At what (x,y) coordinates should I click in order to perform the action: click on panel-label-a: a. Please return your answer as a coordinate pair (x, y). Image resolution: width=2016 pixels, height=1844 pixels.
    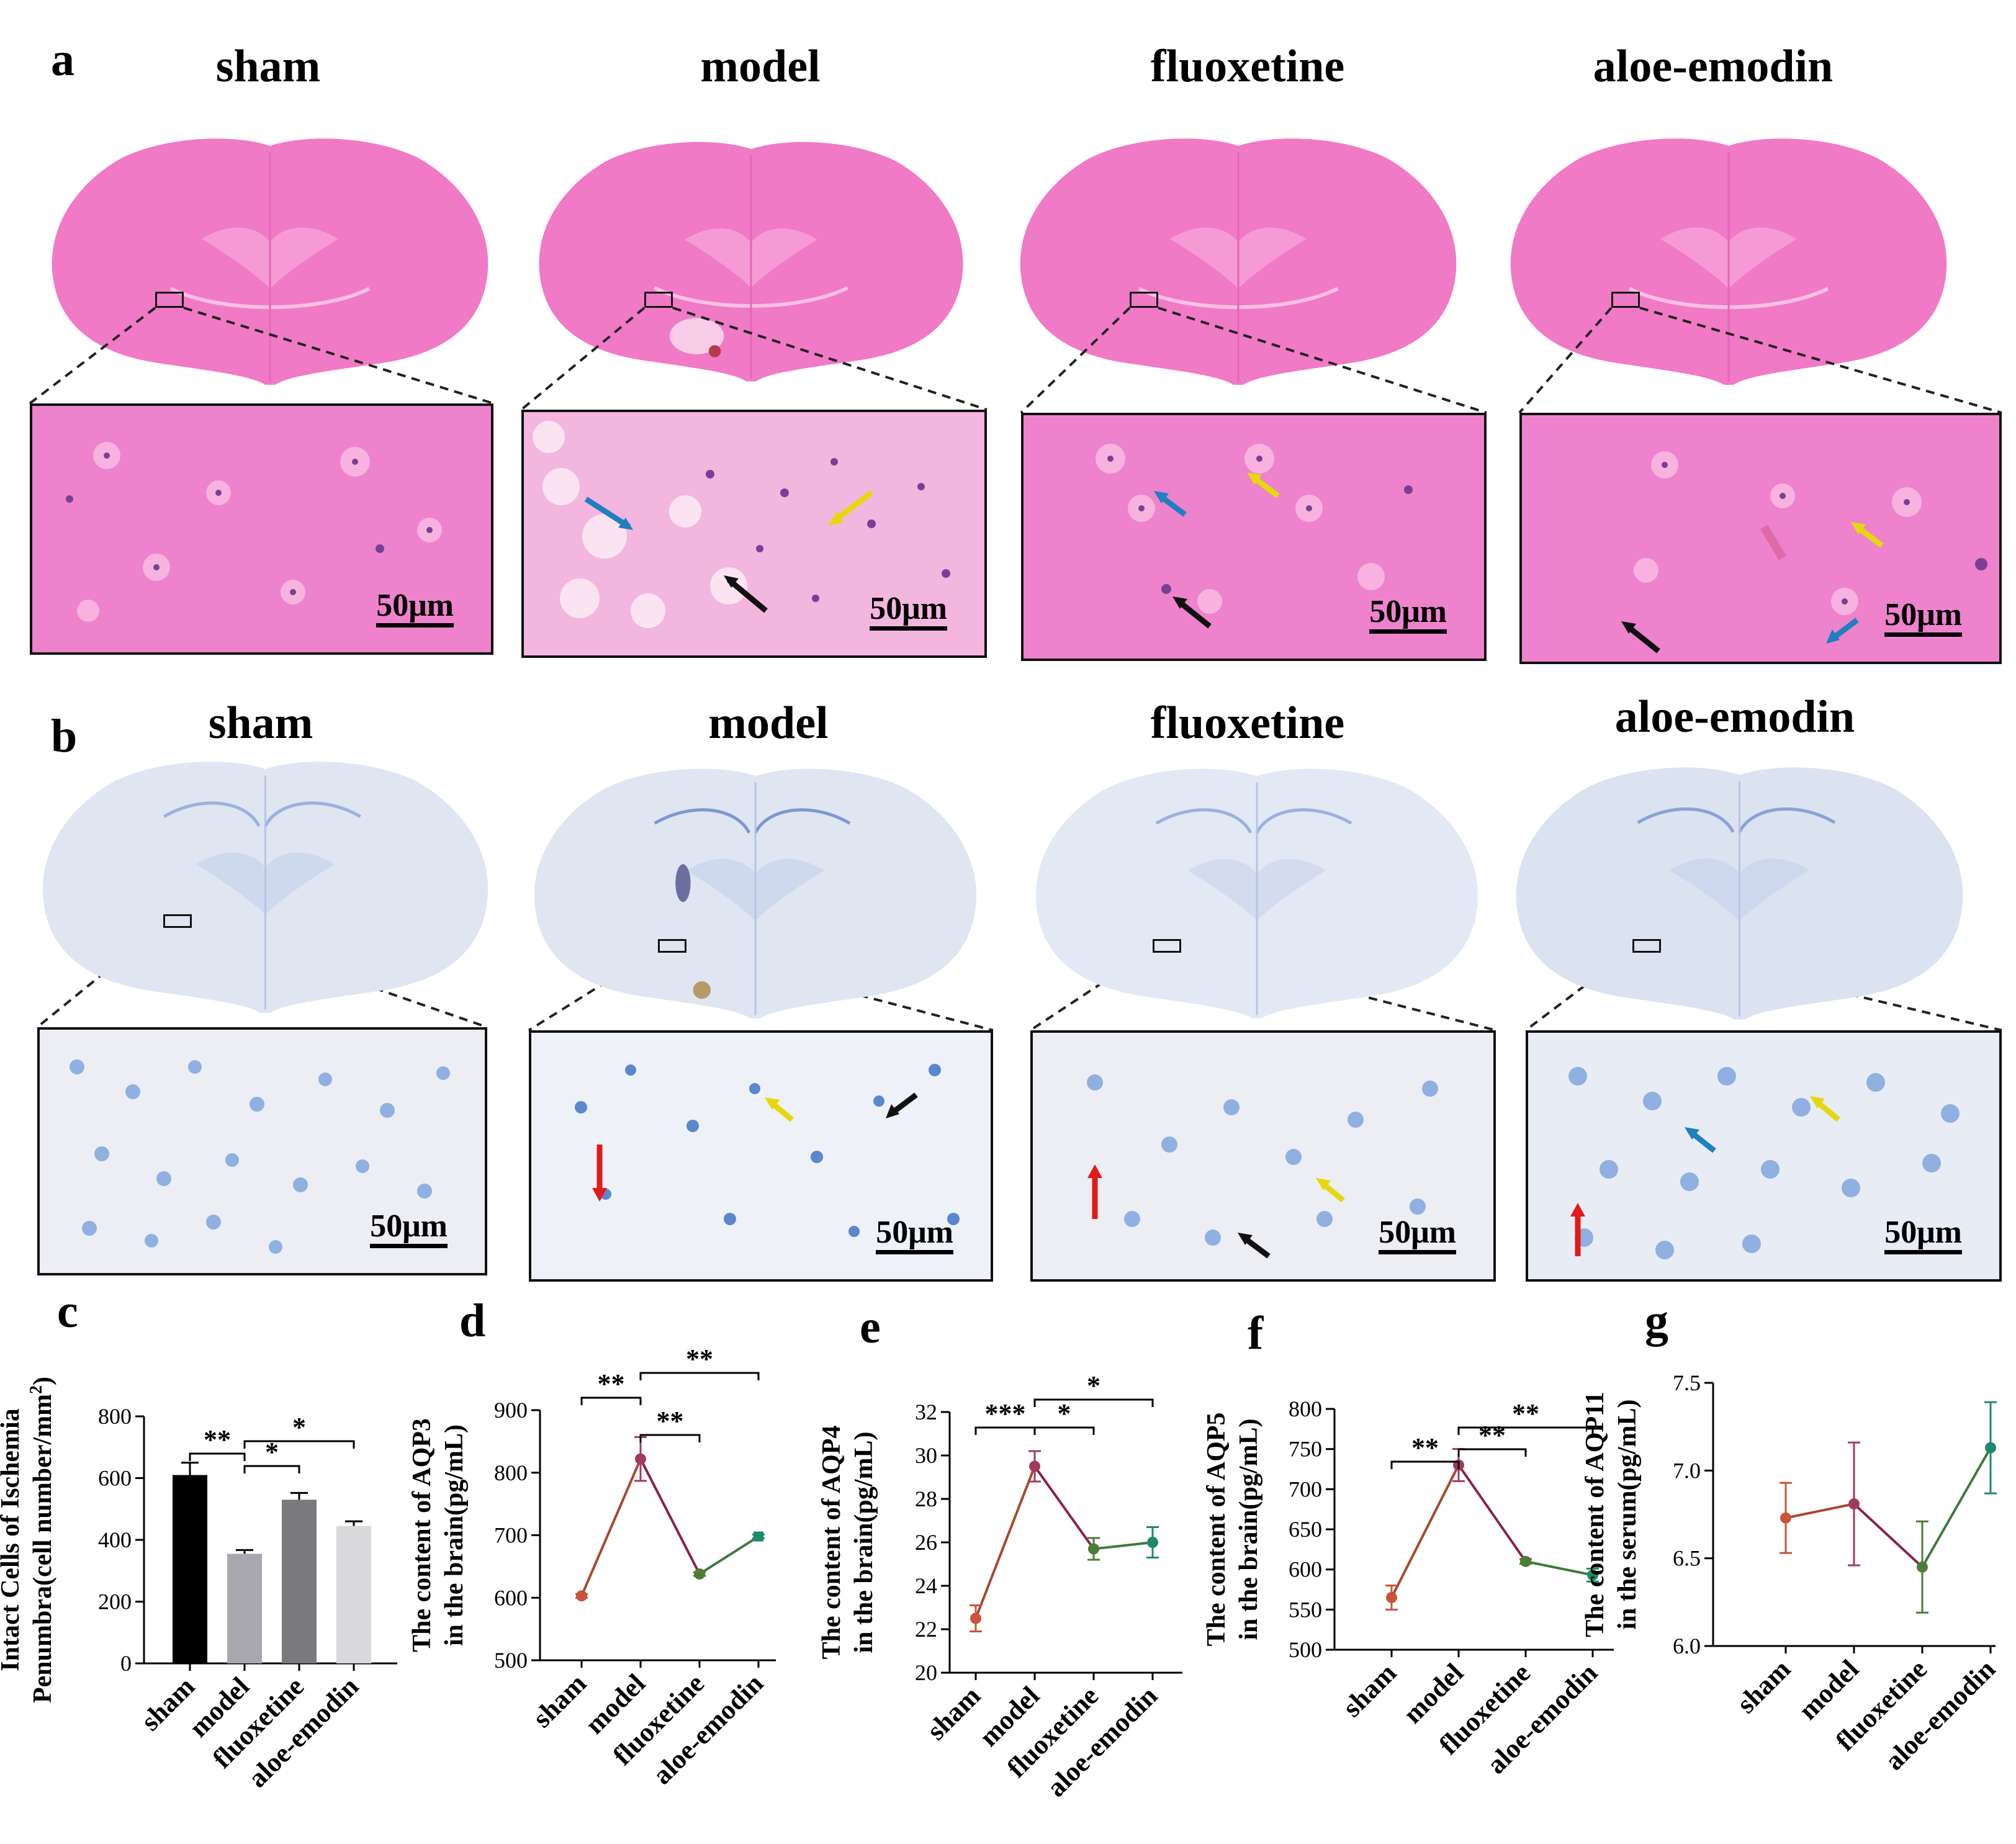
    Looking at the image, I should click on (62, 60).